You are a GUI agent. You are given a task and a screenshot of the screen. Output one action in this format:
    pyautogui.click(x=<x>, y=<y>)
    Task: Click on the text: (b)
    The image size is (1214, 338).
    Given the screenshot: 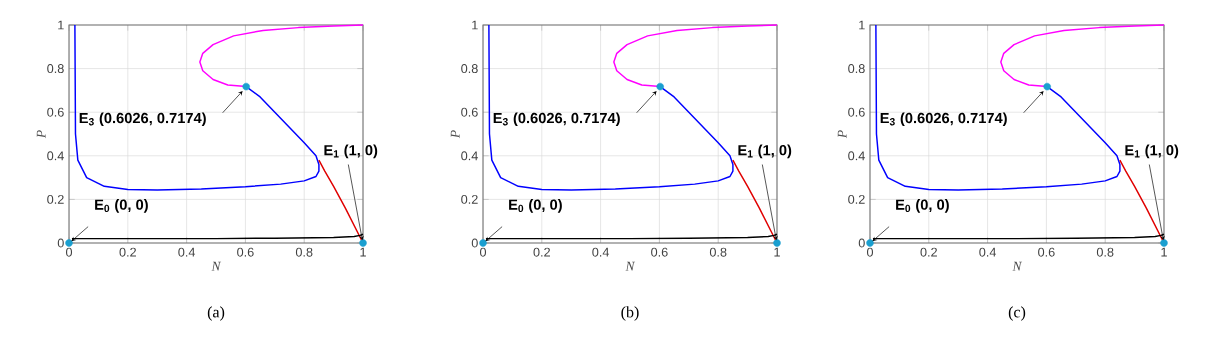 What is the action you would take?
    pyautogui.click(x=630, y=313)
    